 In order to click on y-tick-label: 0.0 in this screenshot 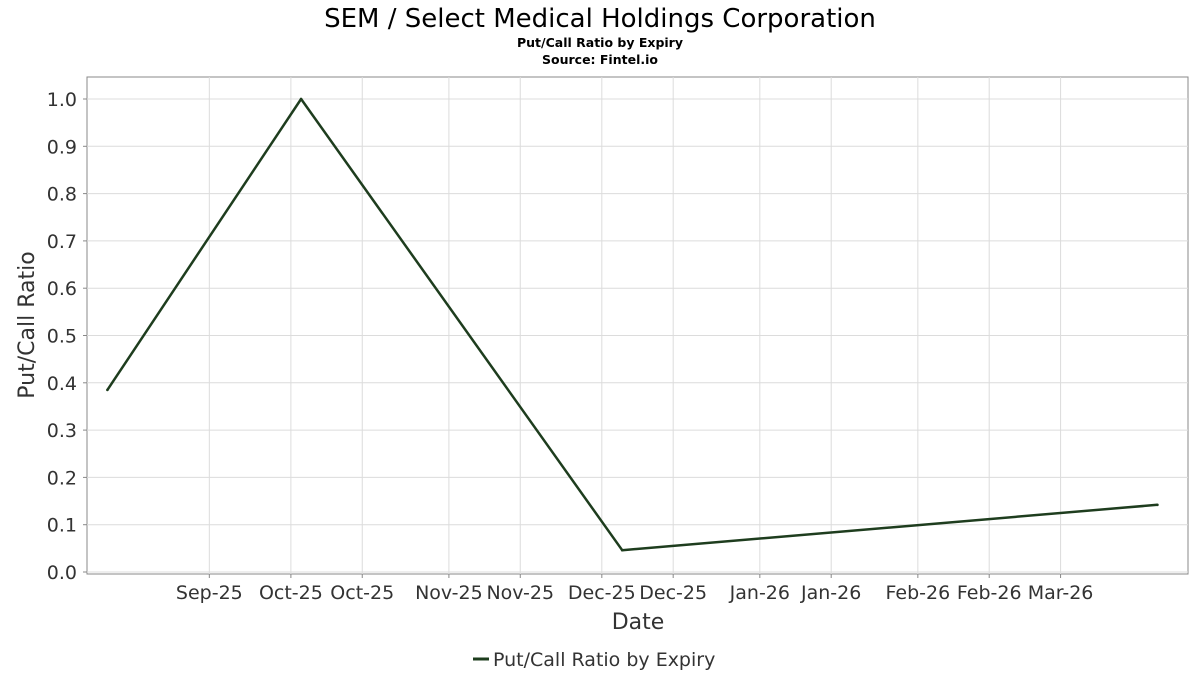, I will do `click(62, 573)`.